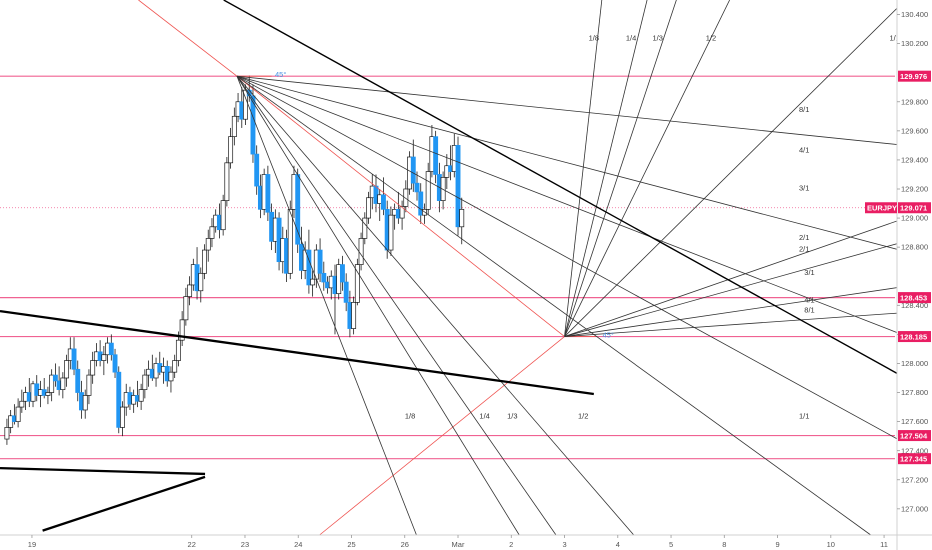 Image resolution: width=932 pixels, height=550 pixels. Describe the element at coordinates (895, 38) in the screenshot. I see `fan-label: 1/1` at that location.